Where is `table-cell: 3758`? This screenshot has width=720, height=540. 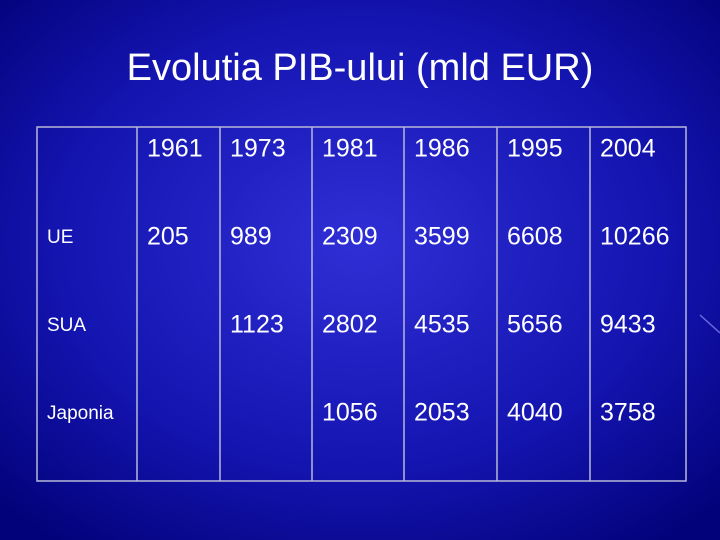 table-cell: 3758 is located at coordinates (628, 413).